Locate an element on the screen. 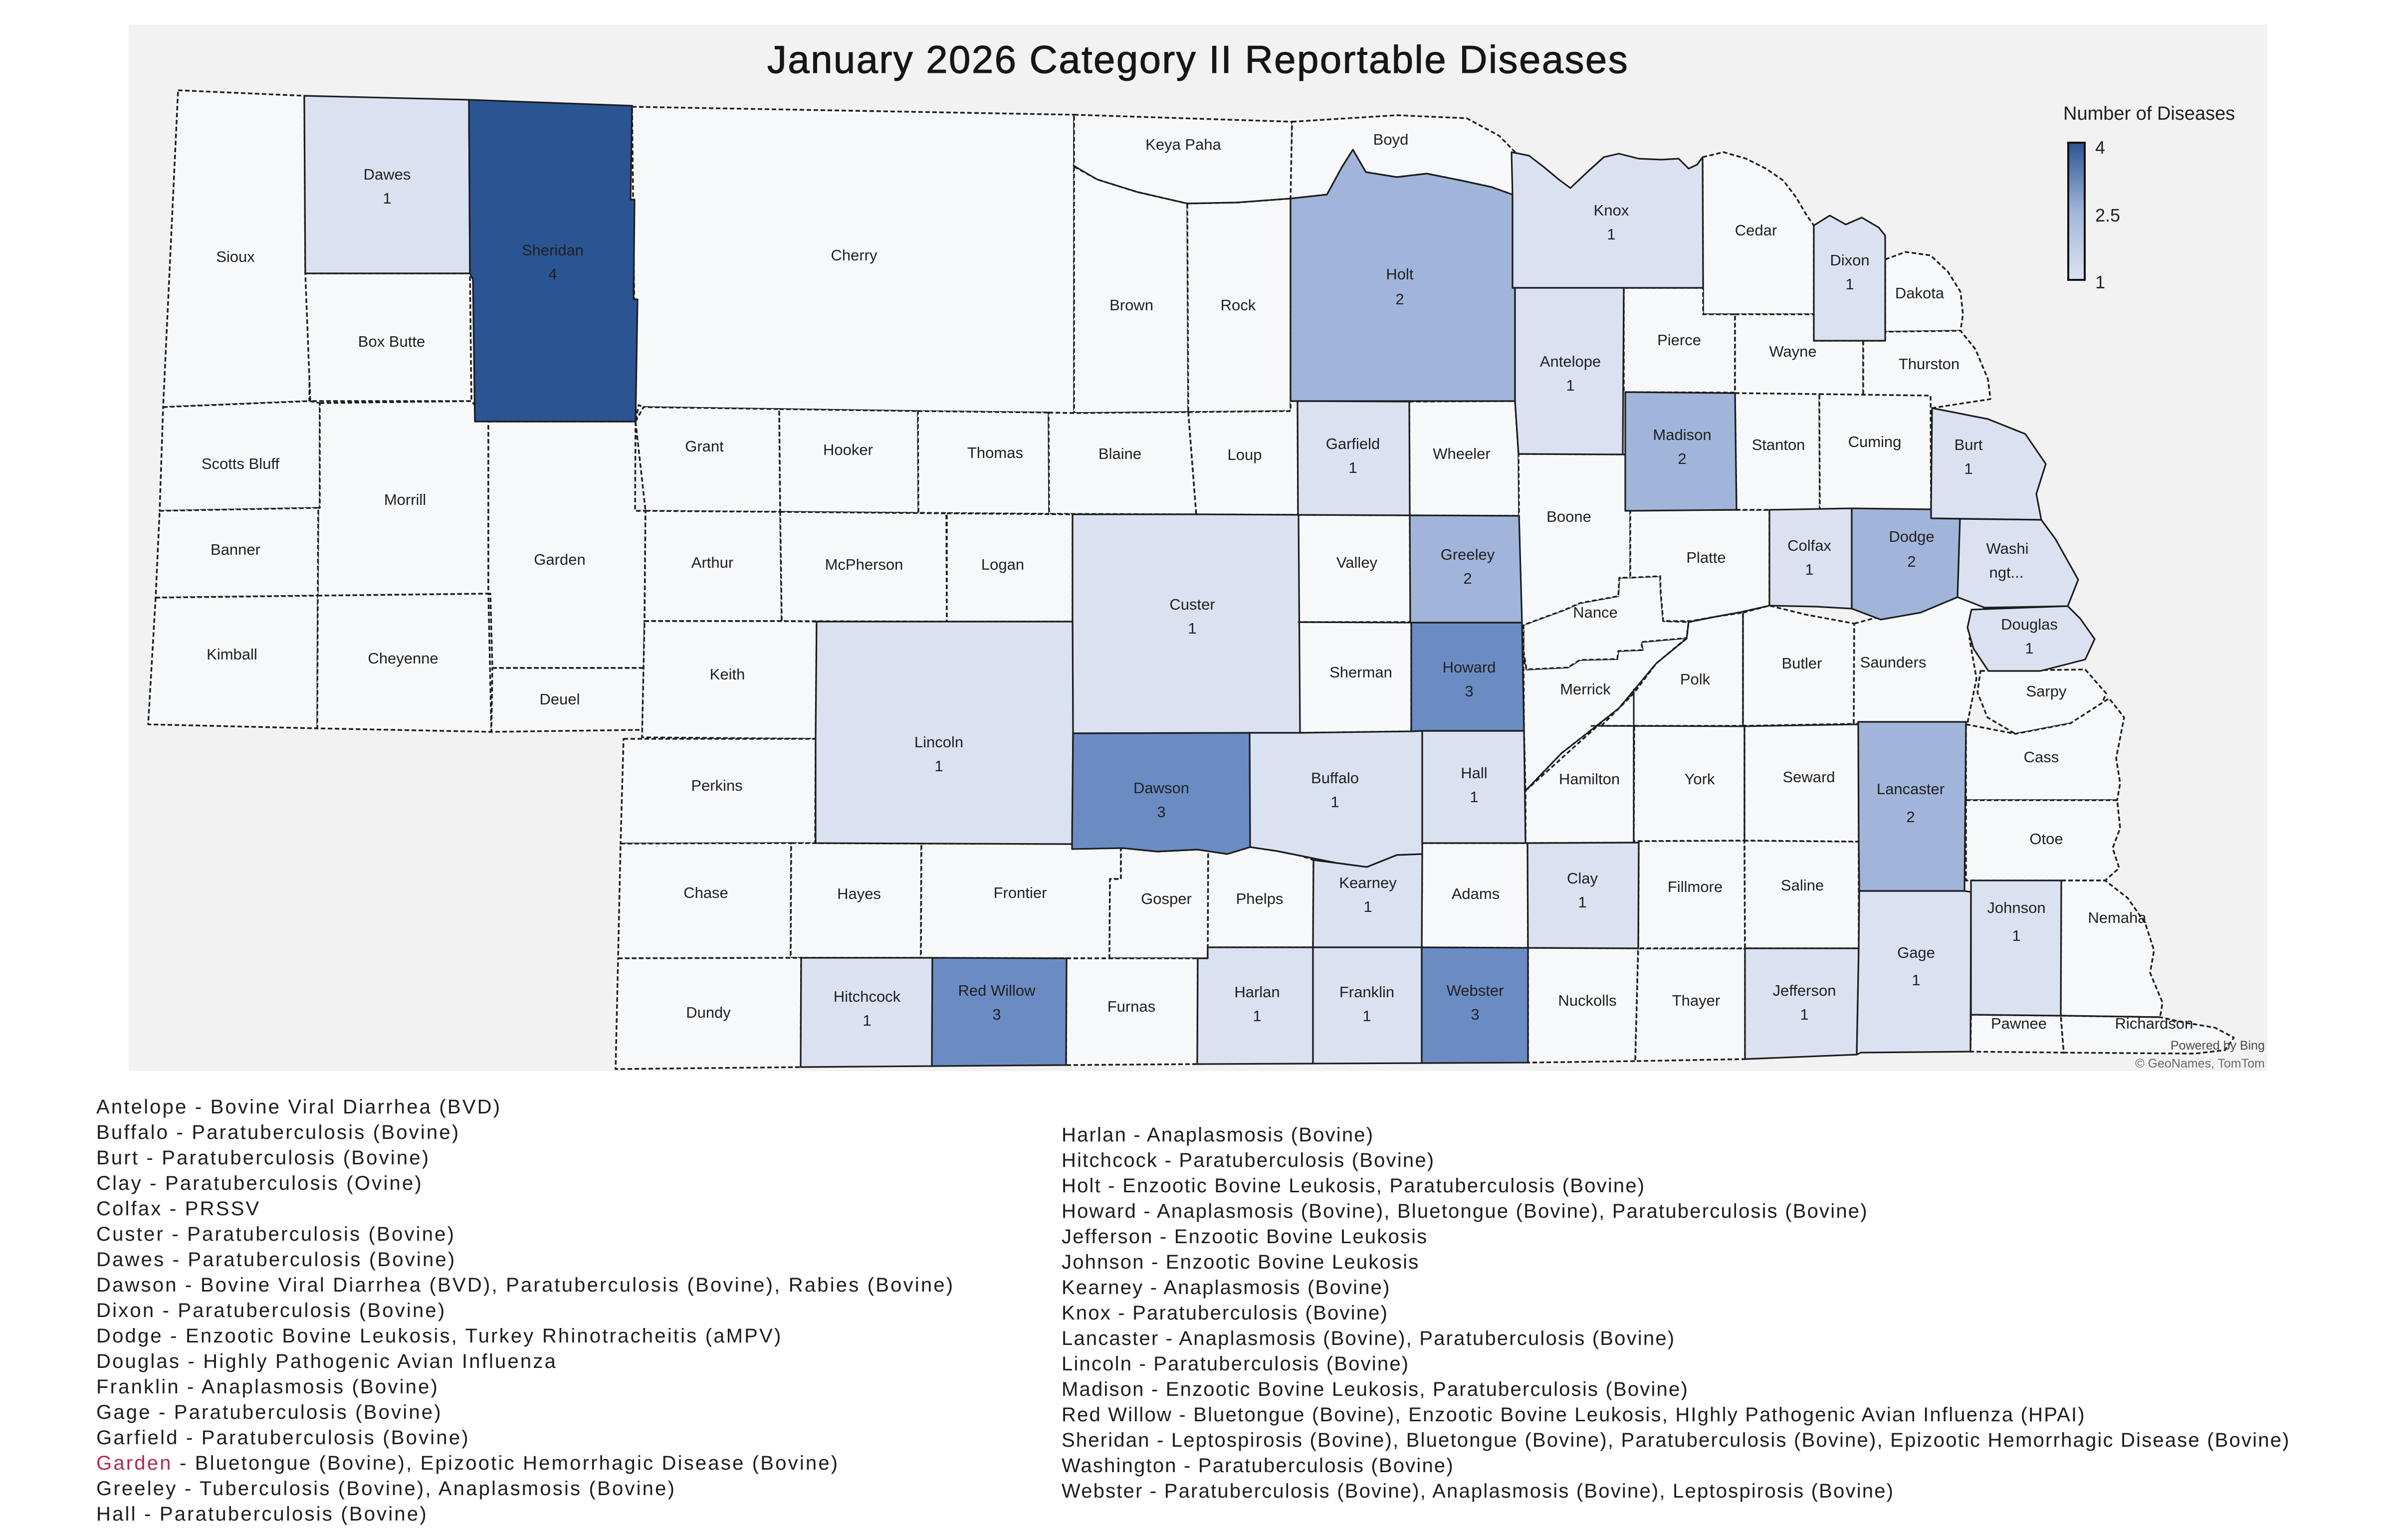  svg-text: Otoe is located at coordinates (2046, 839).